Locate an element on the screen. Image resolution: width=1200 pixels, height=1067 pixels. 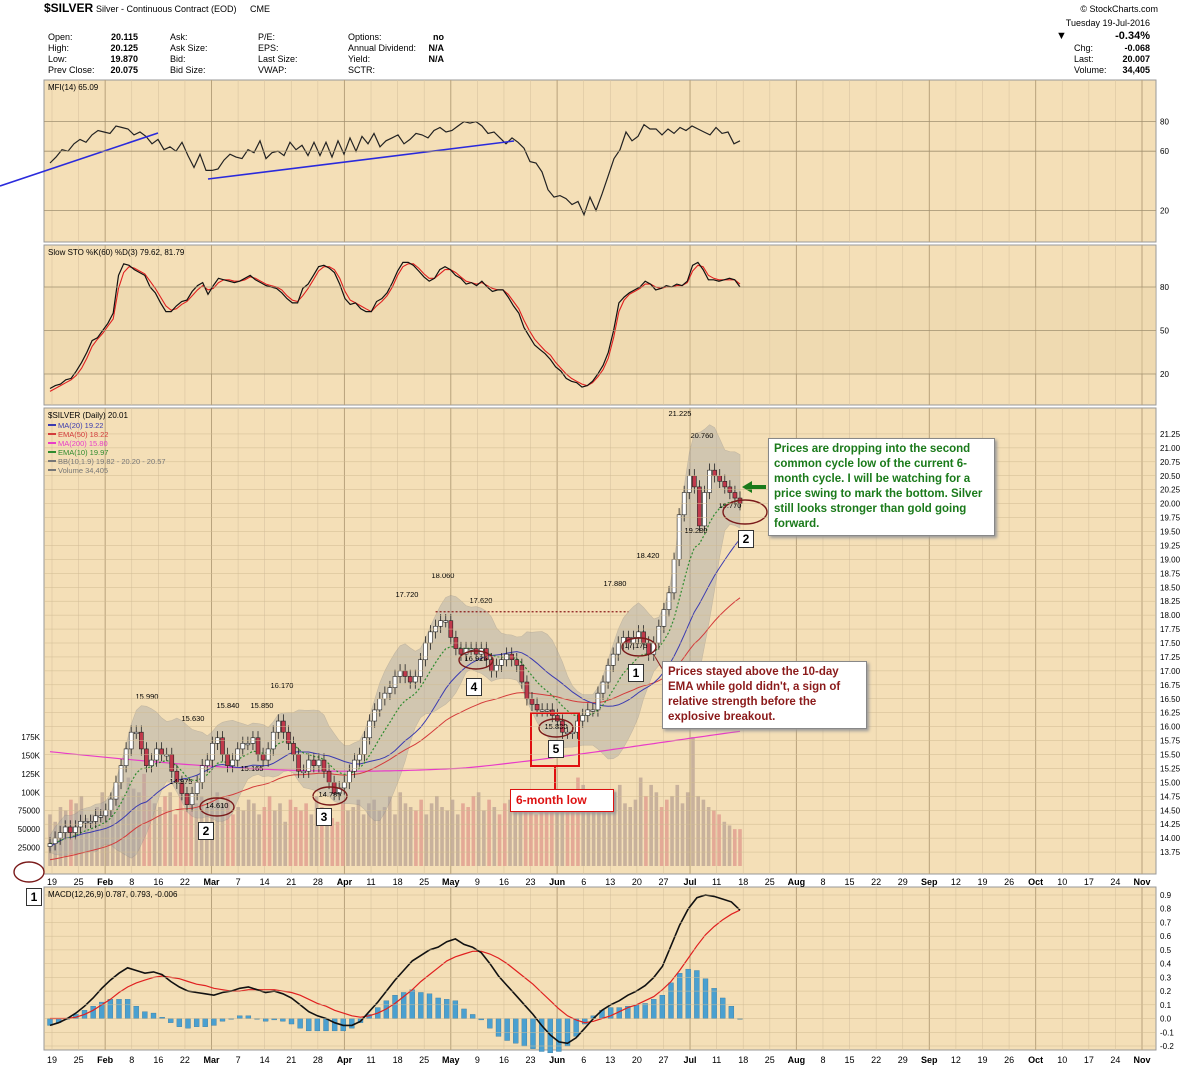
price-y-tick: 17.75 is located at coordinates (1170, 629).